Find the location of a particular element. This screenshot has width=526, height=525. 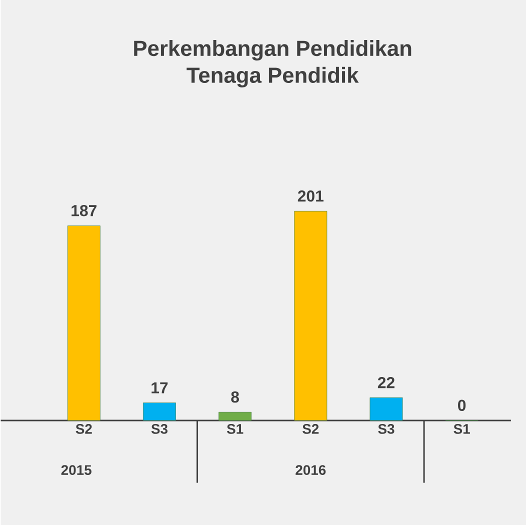

chart-title: Perkembangan Pendidikan Tenaga Pendidik is located at coordinates (273, 64).